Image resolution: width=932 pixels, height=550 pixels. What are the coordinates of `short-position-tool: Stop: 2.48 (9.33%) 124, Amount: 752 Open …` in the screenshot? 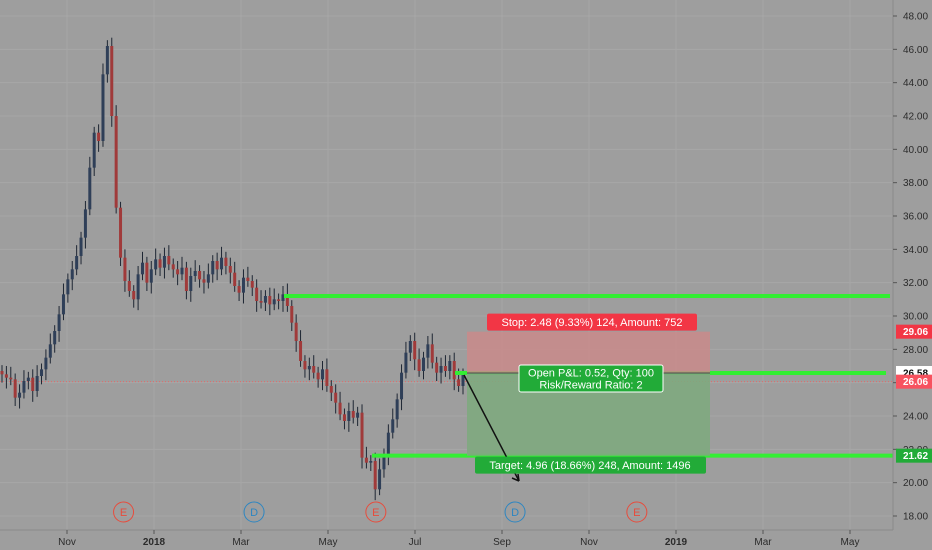 It's located at (586, 397).